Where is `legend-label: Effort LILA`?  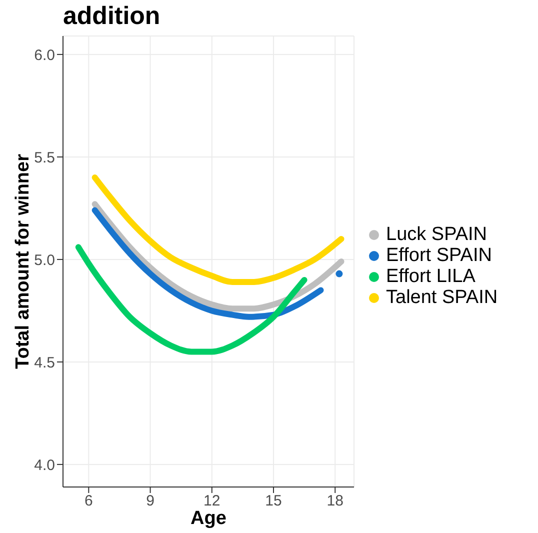 legend-label: Effort LILA is located at coordinates (431, 276).